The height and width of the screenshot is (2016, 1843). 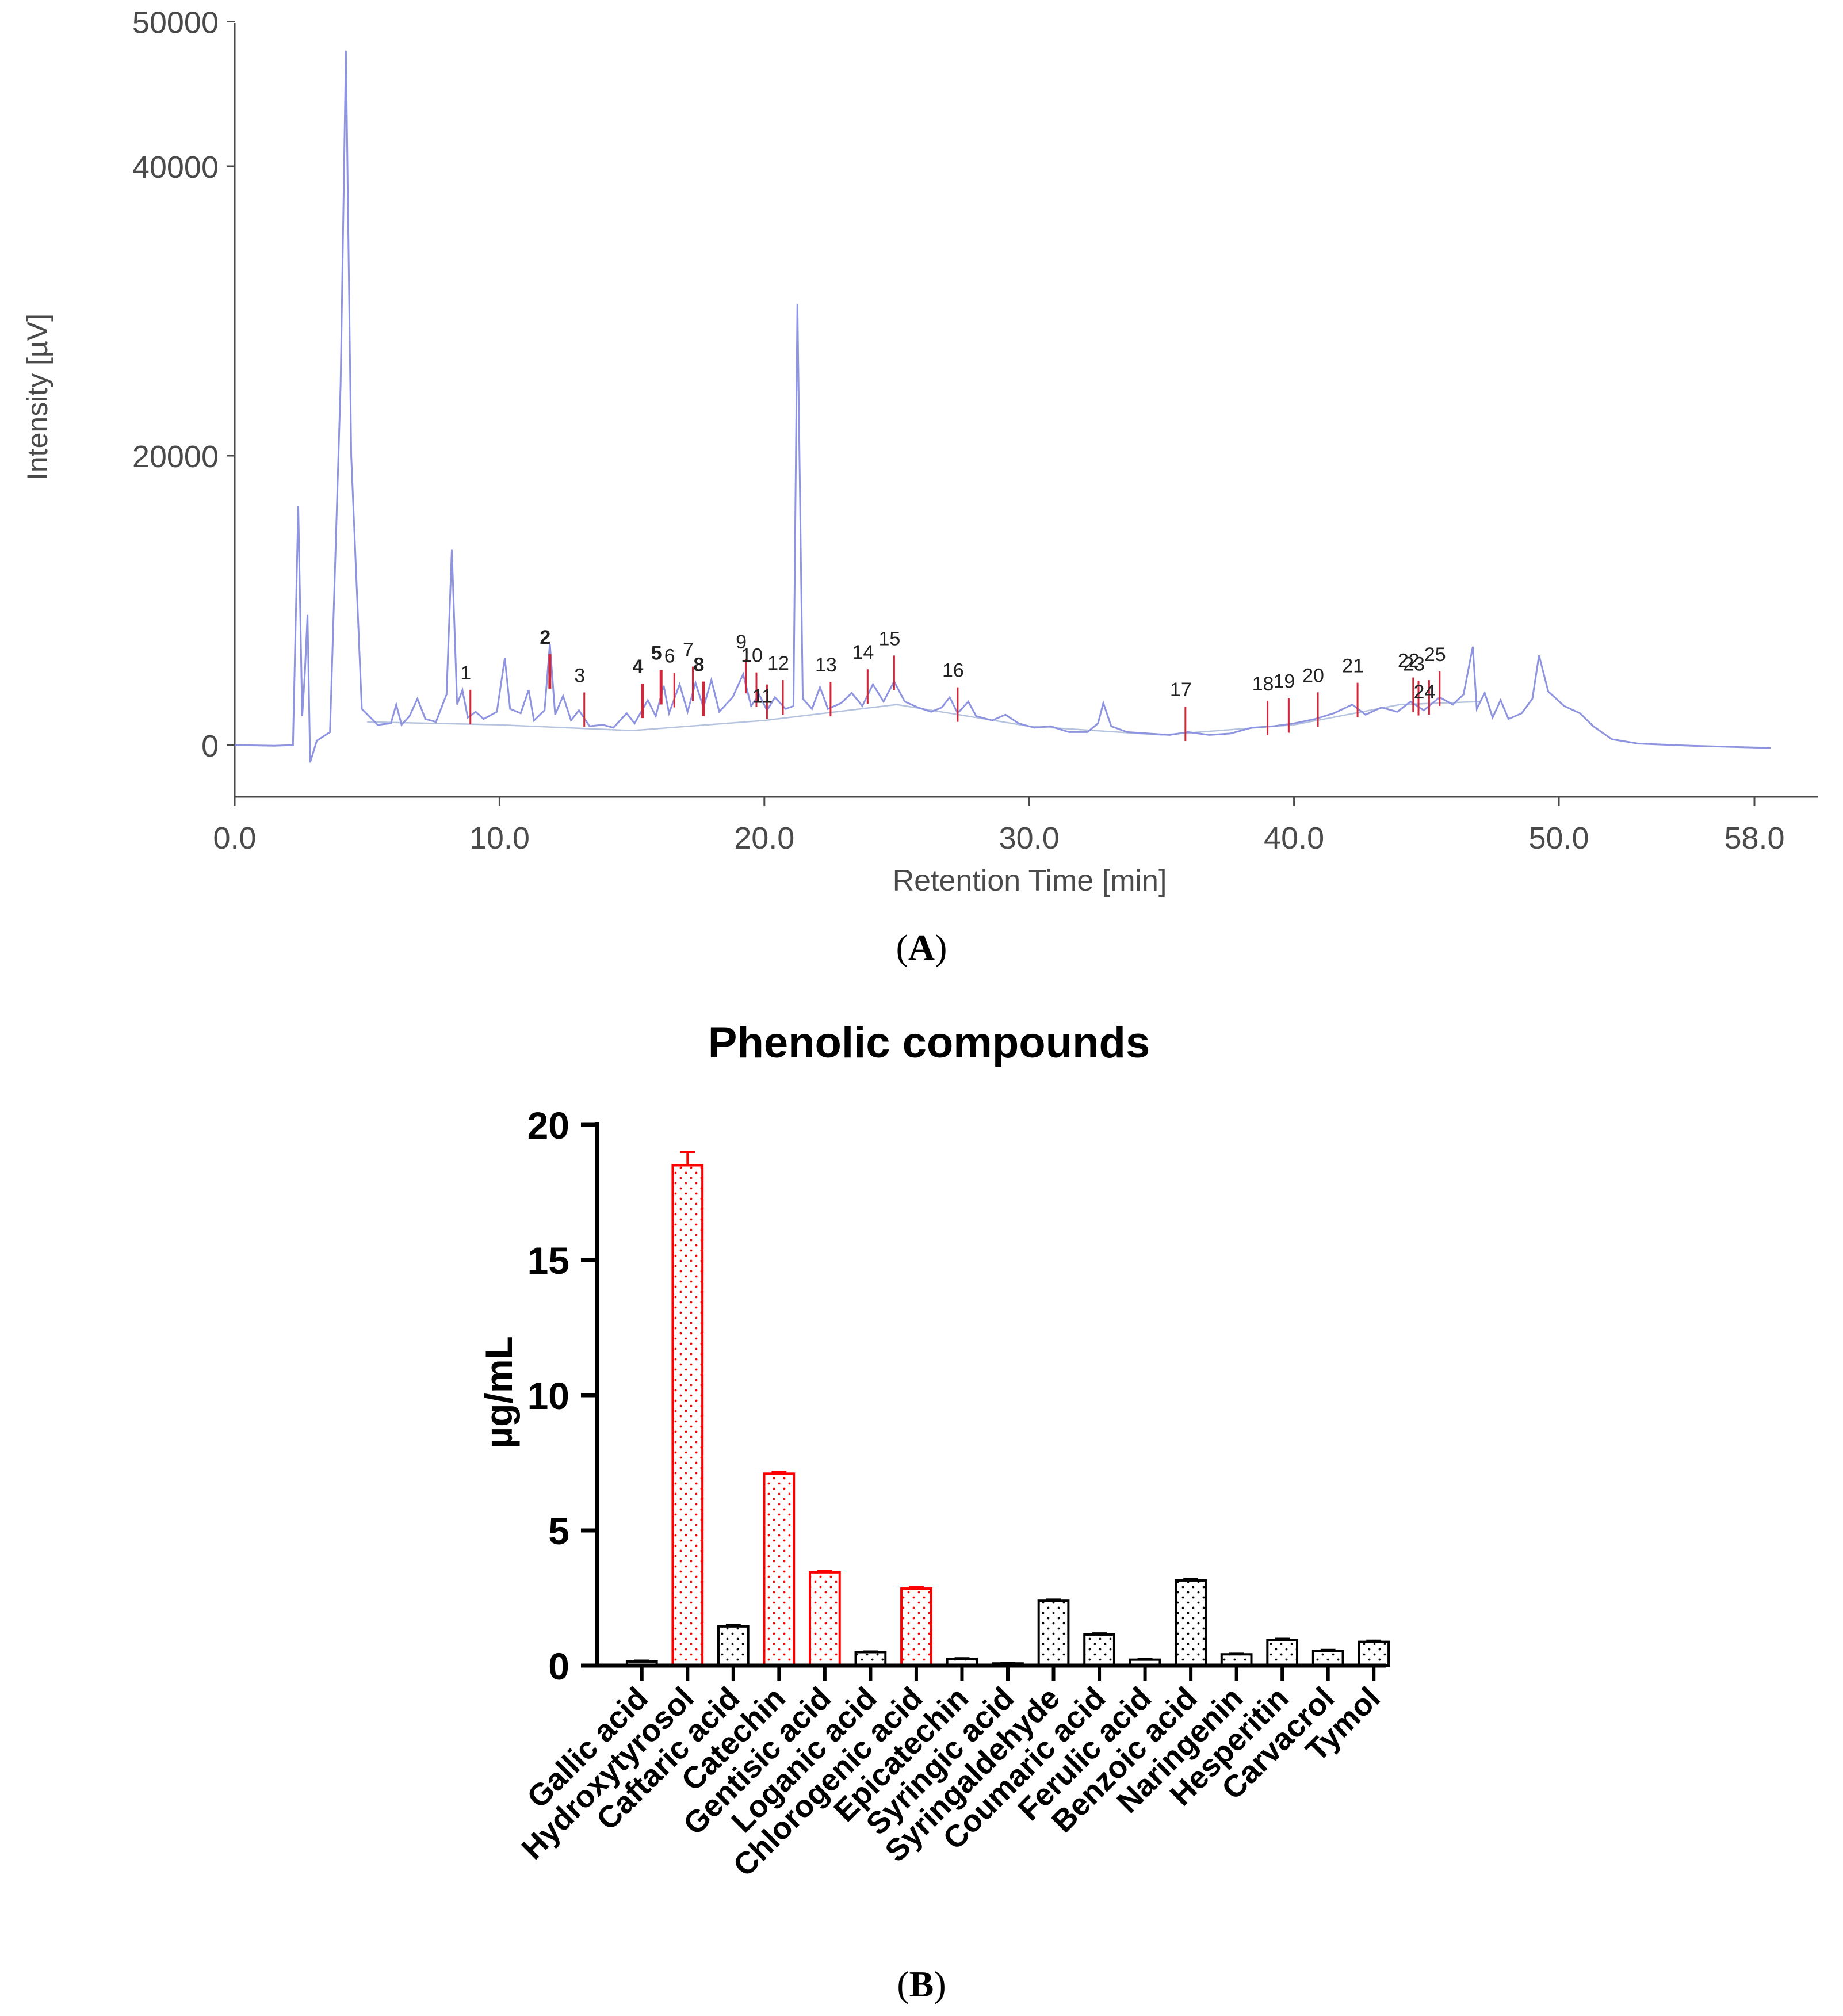 I want to click on chromatogram-x-tick-label: 40.0, so click(x=1294, y=838).